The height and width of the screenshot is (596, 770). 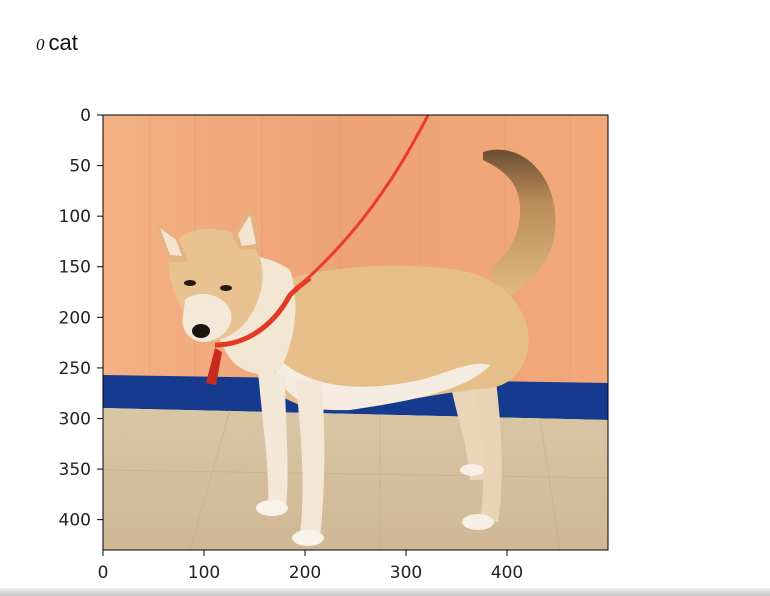 What do you see at coordinates (75, 318) in the screenshot?
I see `y-tick-label: 200` at bounding box center [75, 318].